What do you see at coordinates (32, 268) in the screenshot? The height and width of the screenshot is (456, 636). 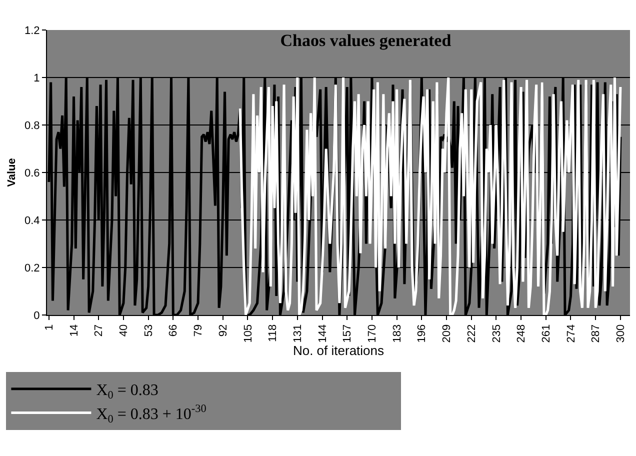 I see `y-tick-label: 0.2` at bounding box center [32, 268].